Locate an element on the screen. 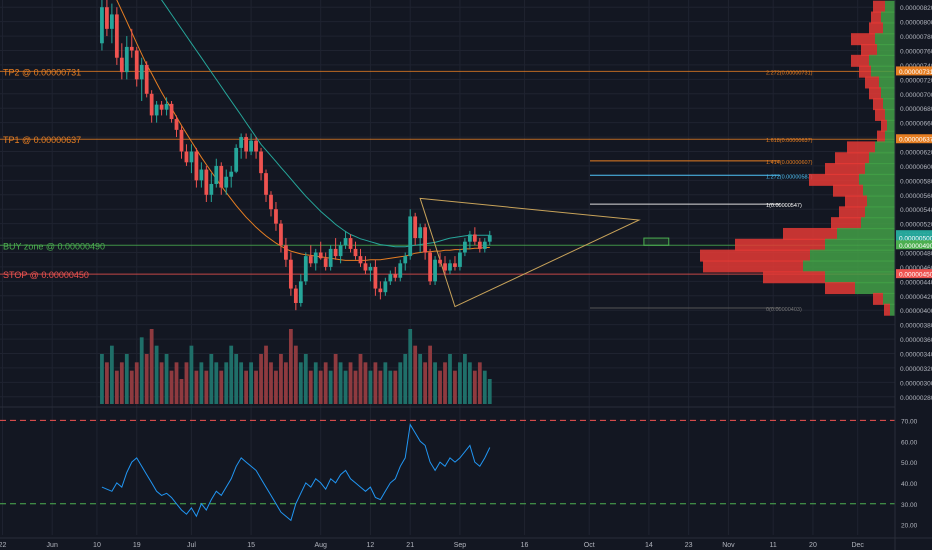  time-tick-label: Jul is located at coordinates (191, 545).